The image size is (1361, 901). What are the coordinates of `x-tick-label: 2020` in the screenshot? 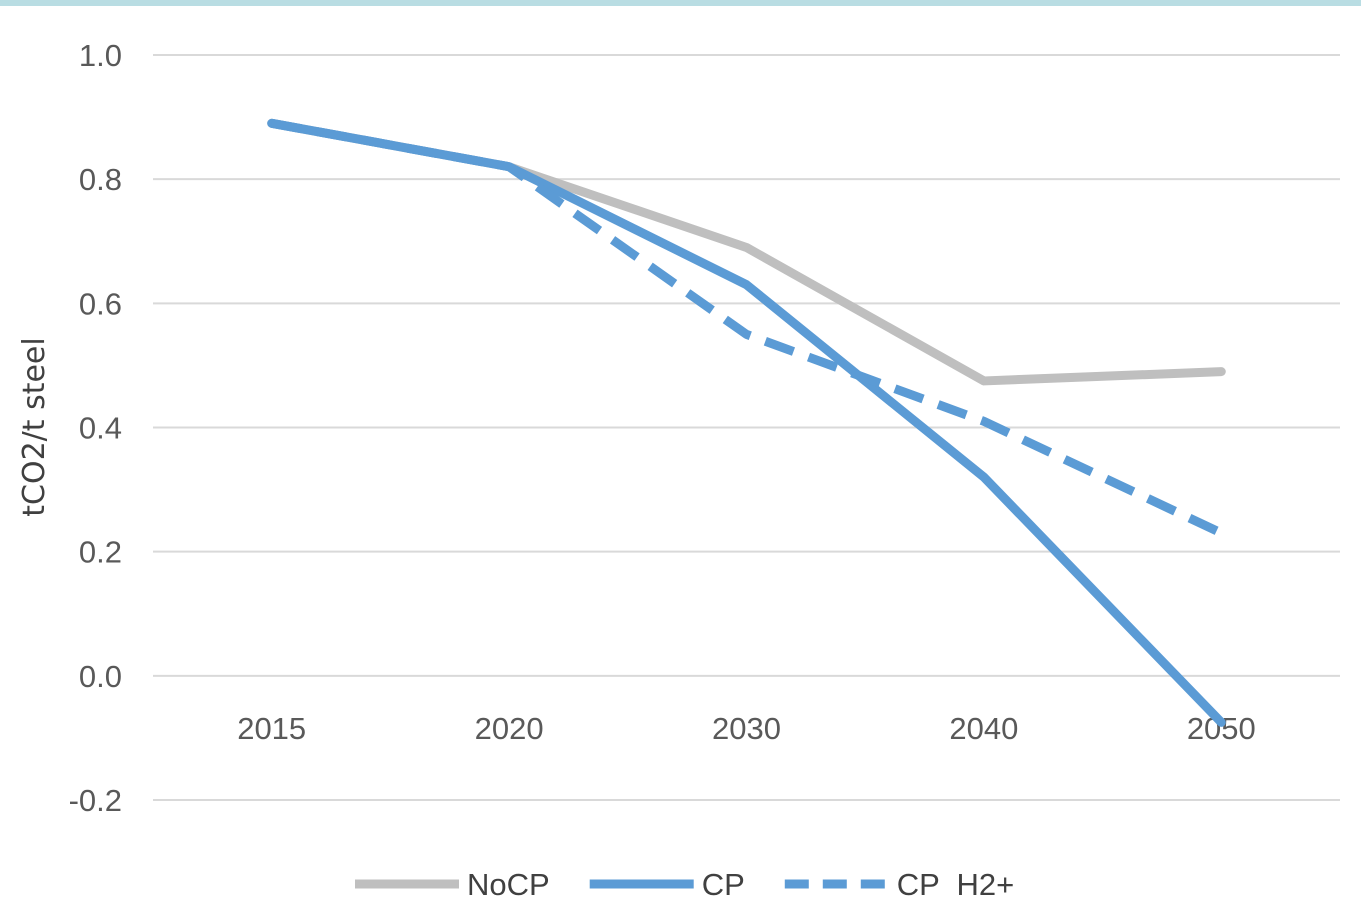 It's located at (509, 728).